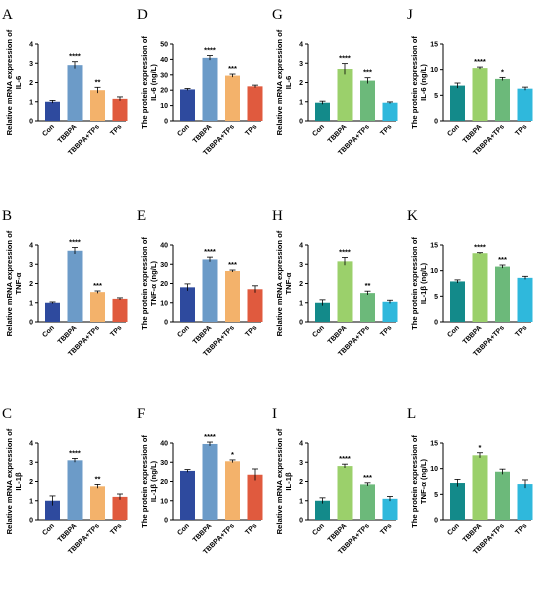 This screenshot has width=550, height=597. What do you see at coordinates (480, 61) in the screenshot?
I see `significance-mark-j: ****` at bounding box center [480, 61].